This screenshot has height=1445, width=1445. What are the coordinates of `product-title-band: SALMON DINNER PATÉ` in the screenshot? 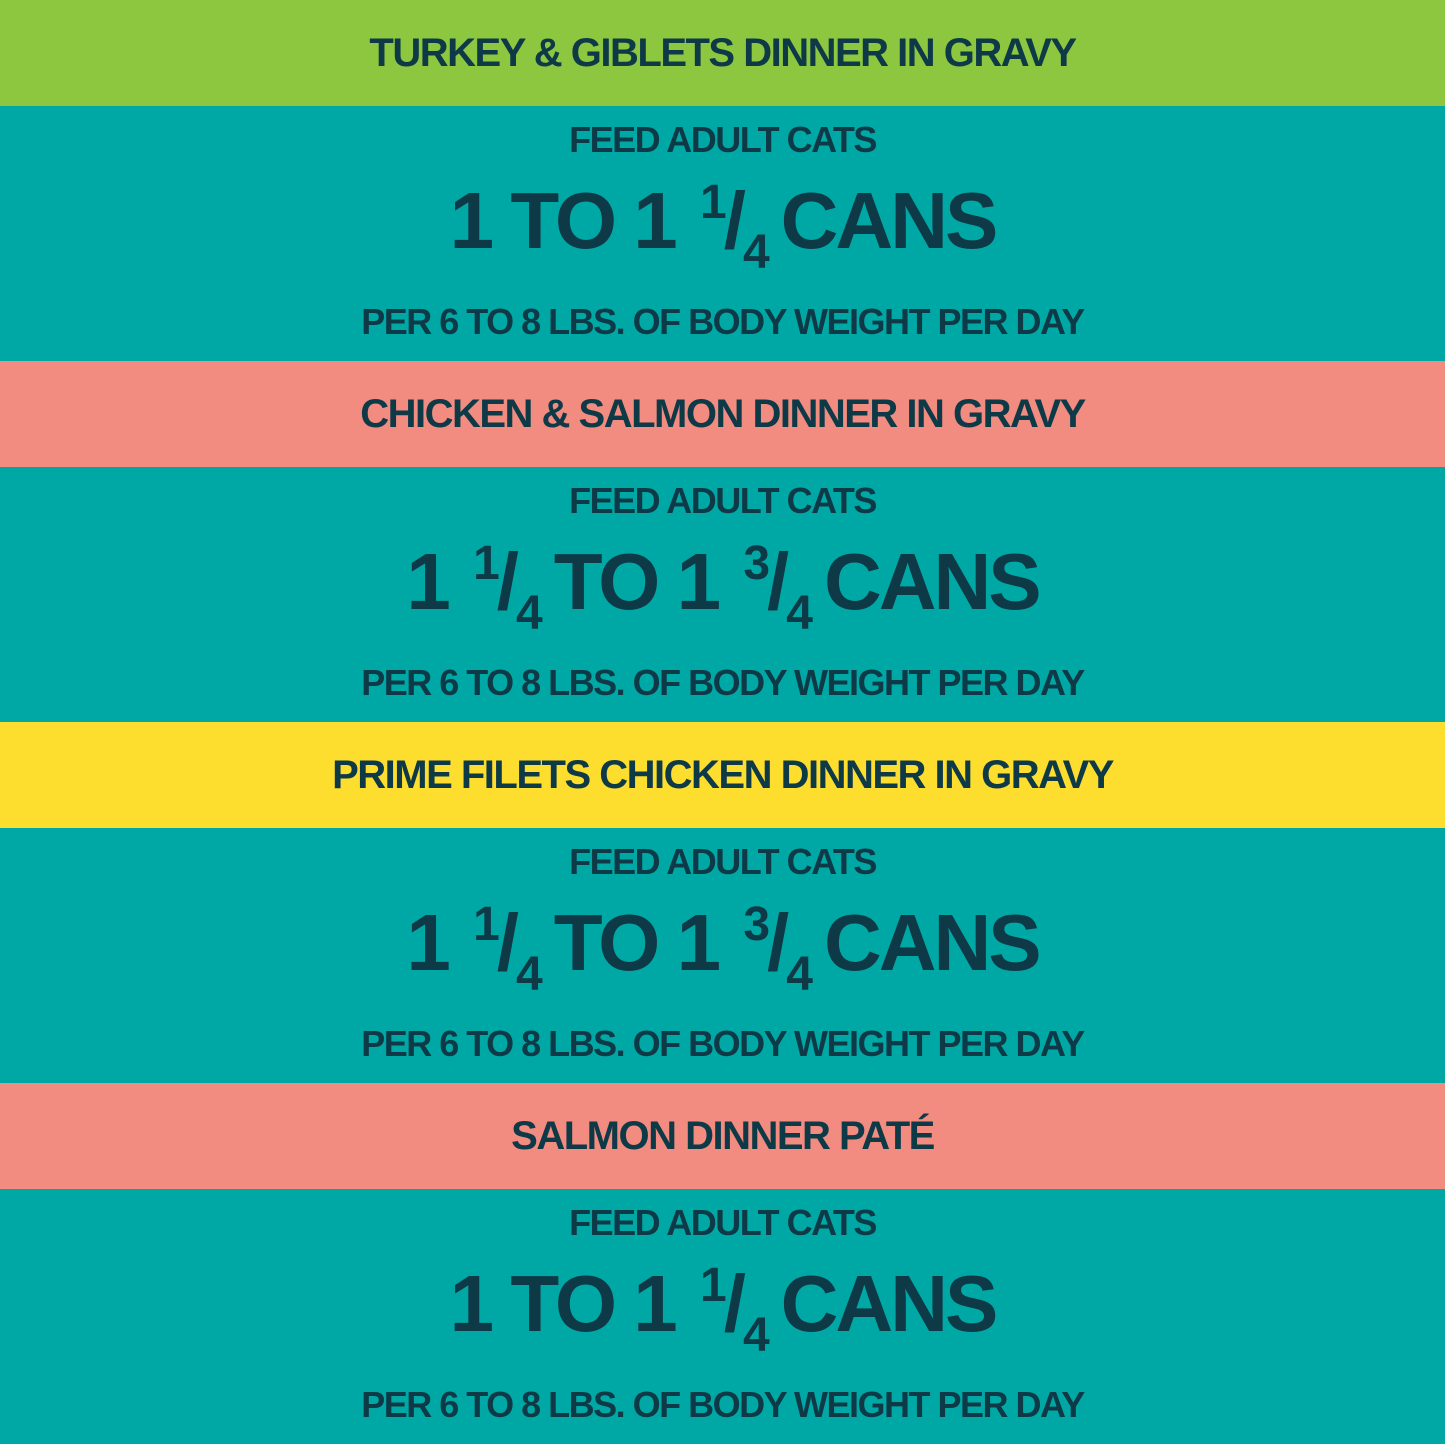 It's located at (722, 1136).